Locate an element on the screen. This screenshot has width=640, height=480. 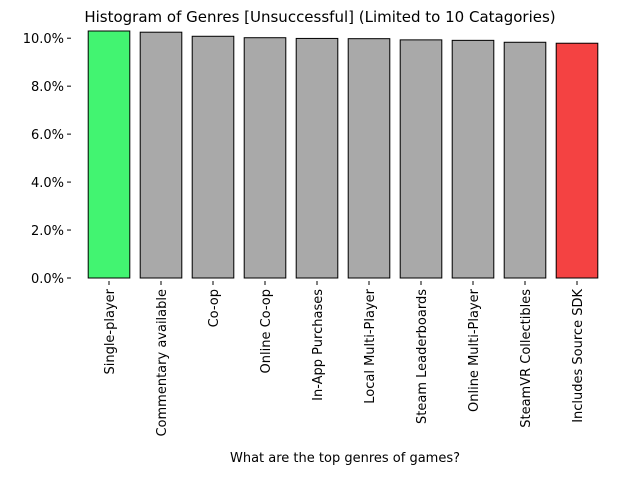
bar-commentary-available is located at coordinates (161, 155).